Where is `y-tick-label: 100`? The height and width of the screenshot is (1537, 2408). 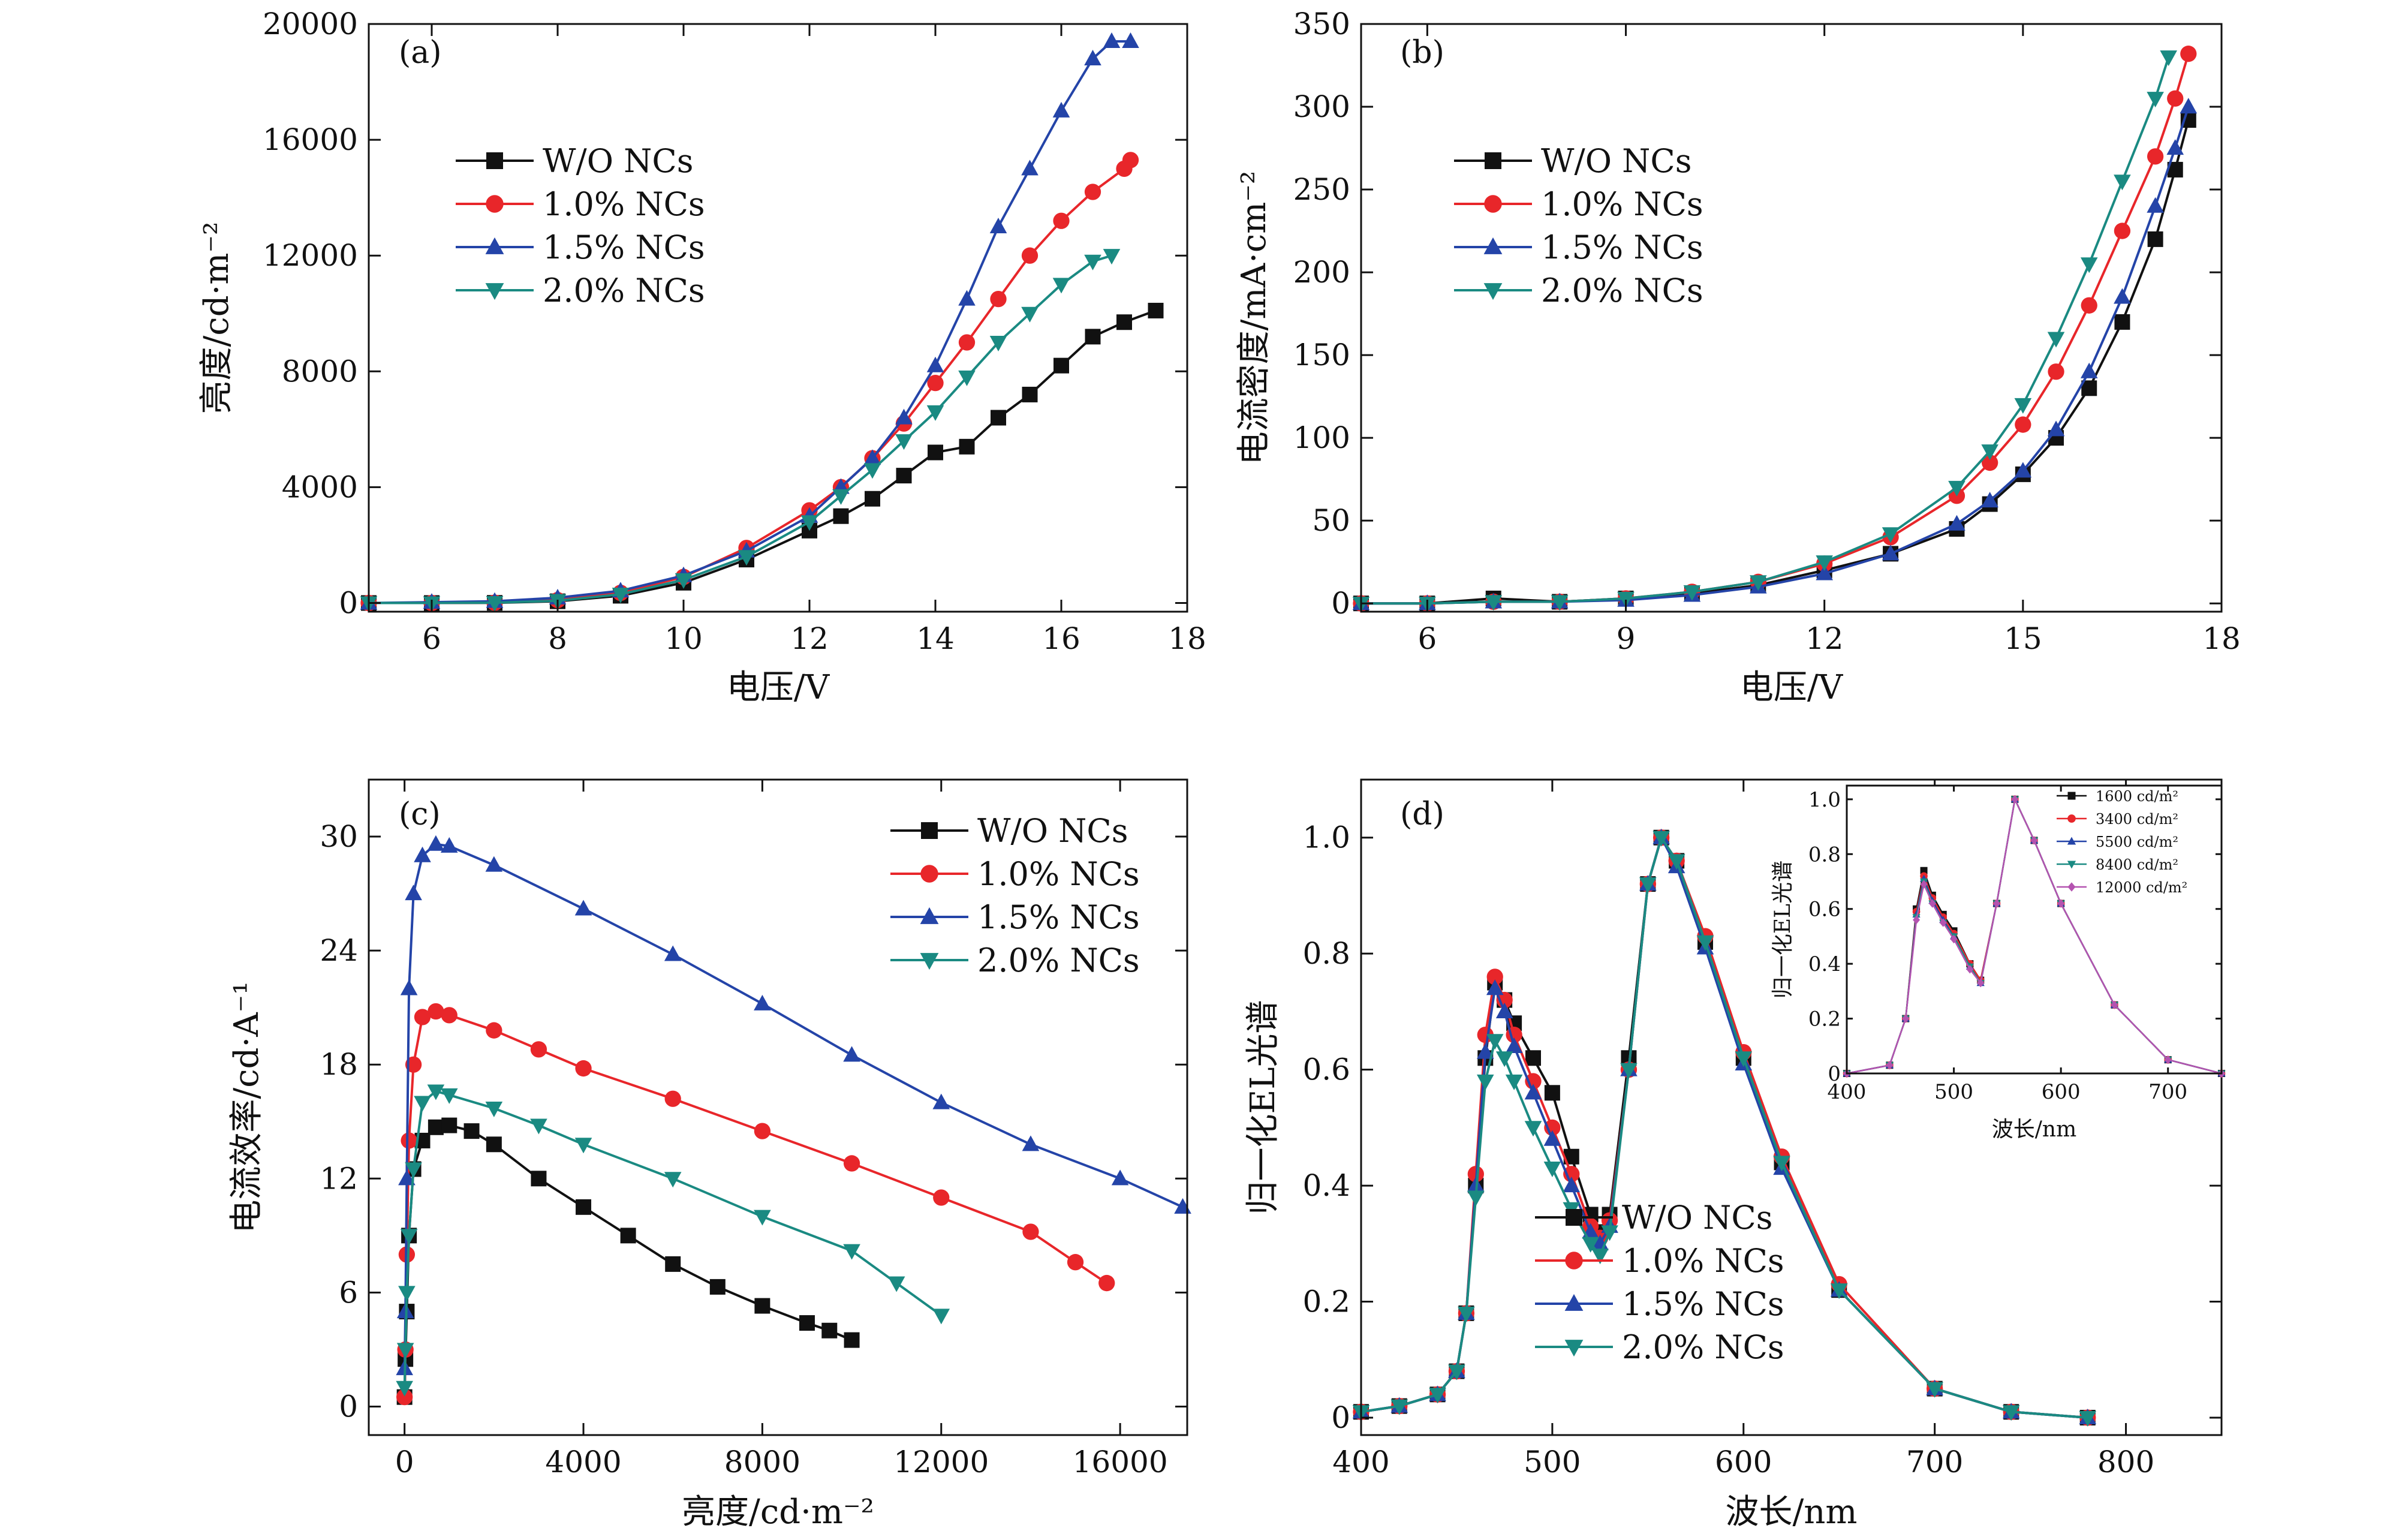
y-tick-label: 100 is located at coordinates (1322, 437).